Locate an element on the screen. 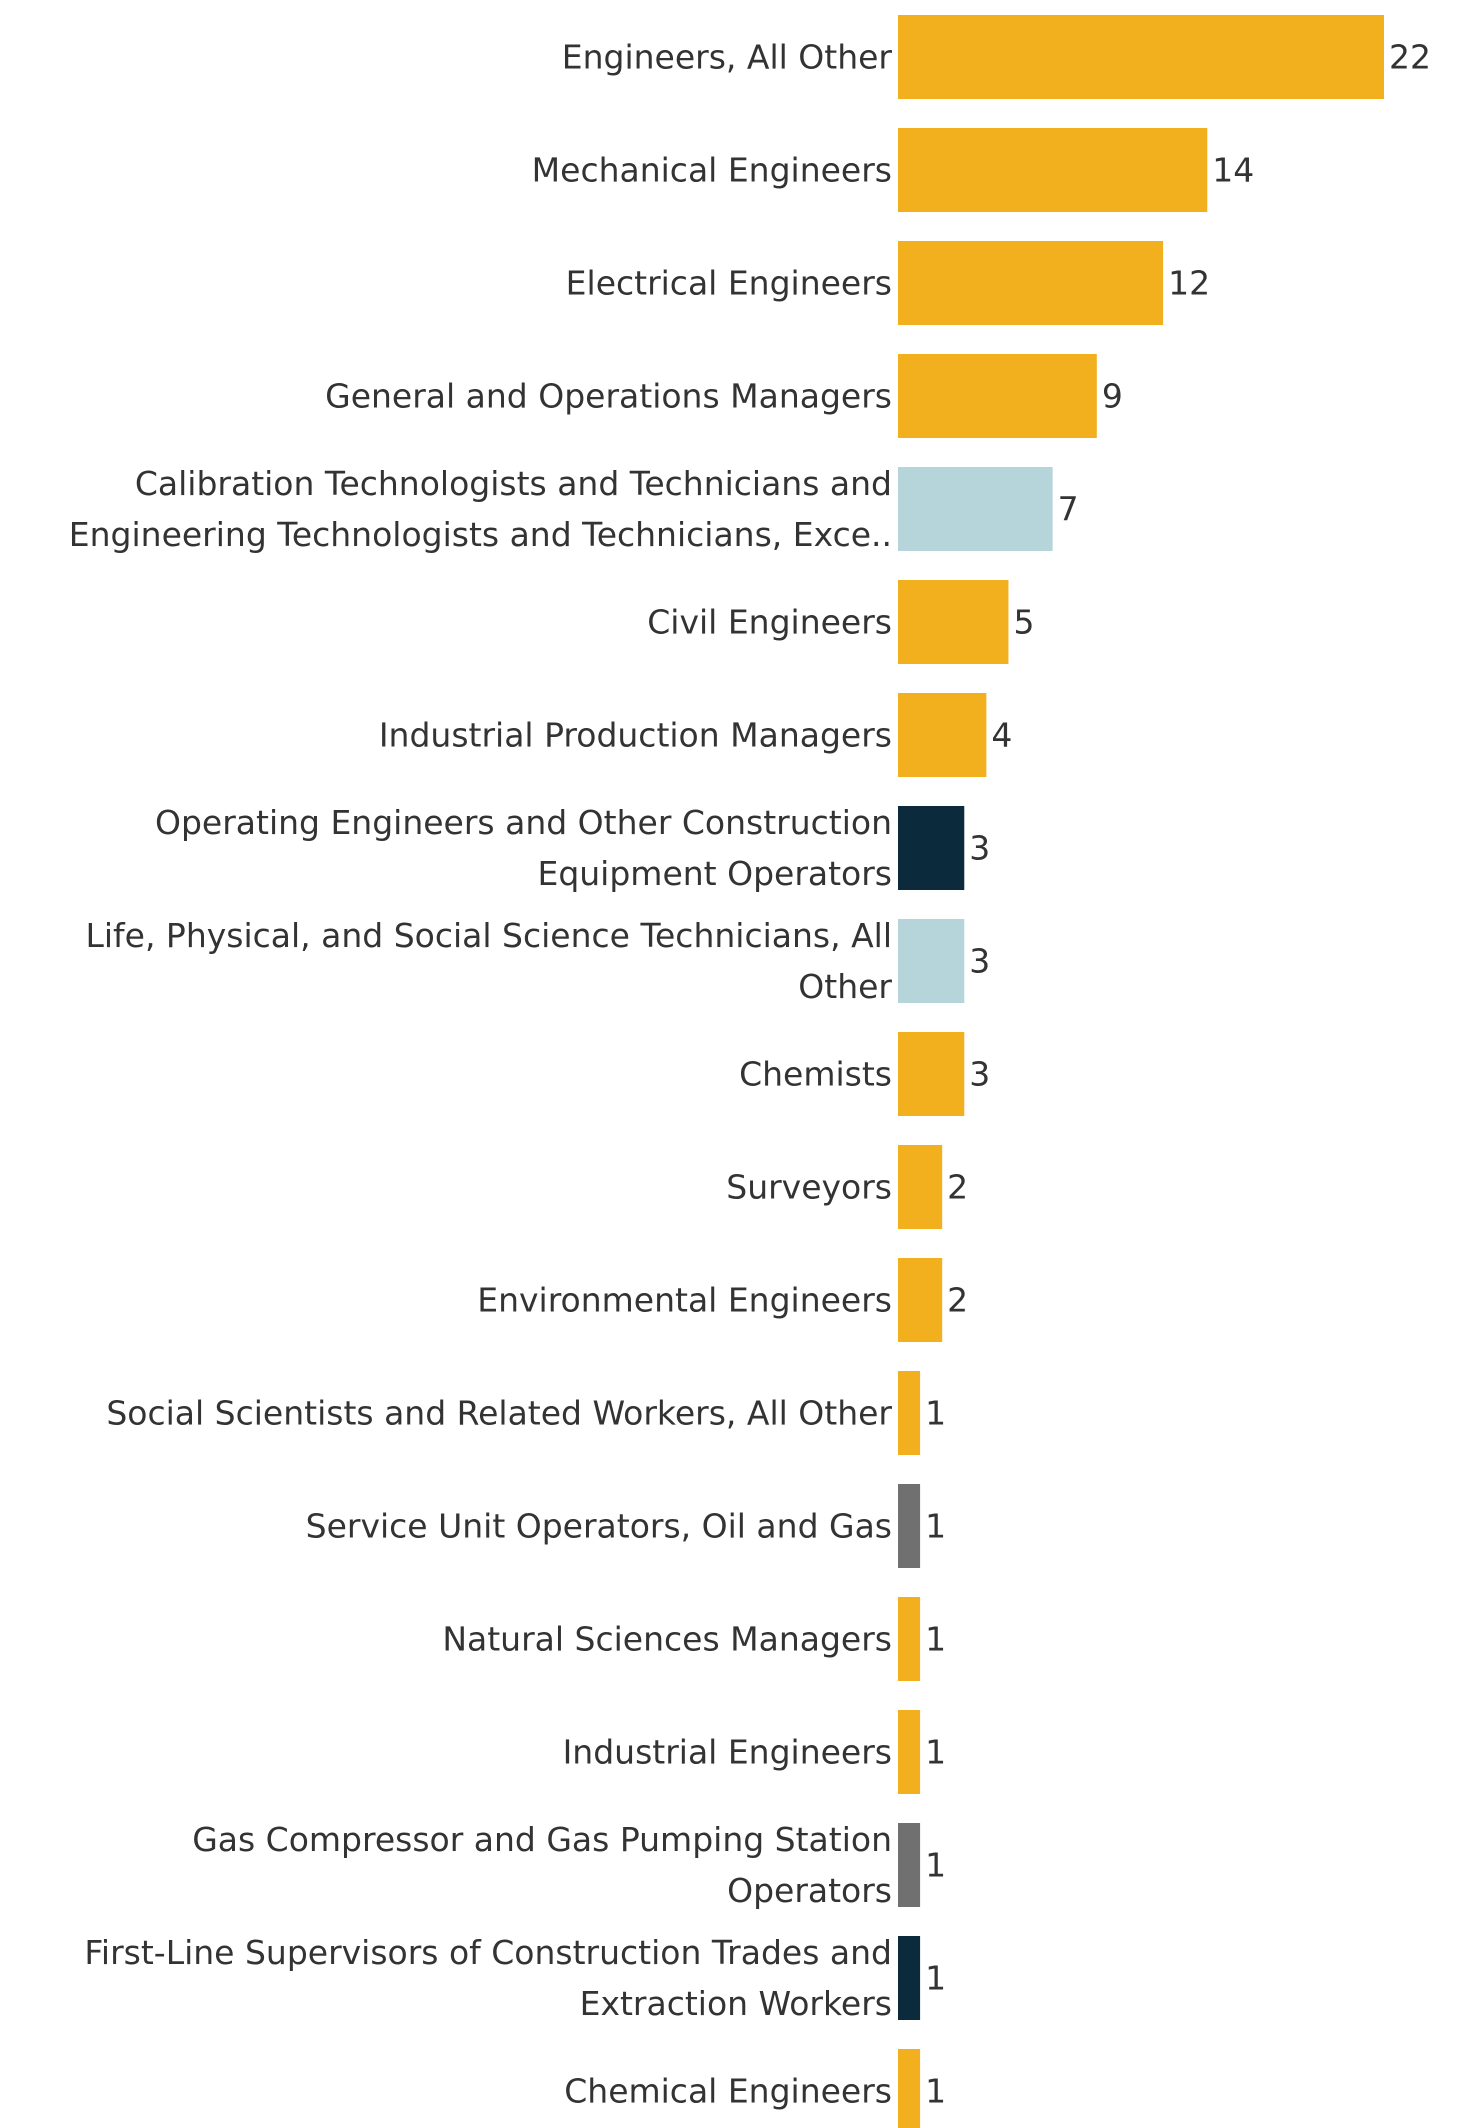  category-label-line: Natural Sciences Managers is located at coordinates (667, 1639).